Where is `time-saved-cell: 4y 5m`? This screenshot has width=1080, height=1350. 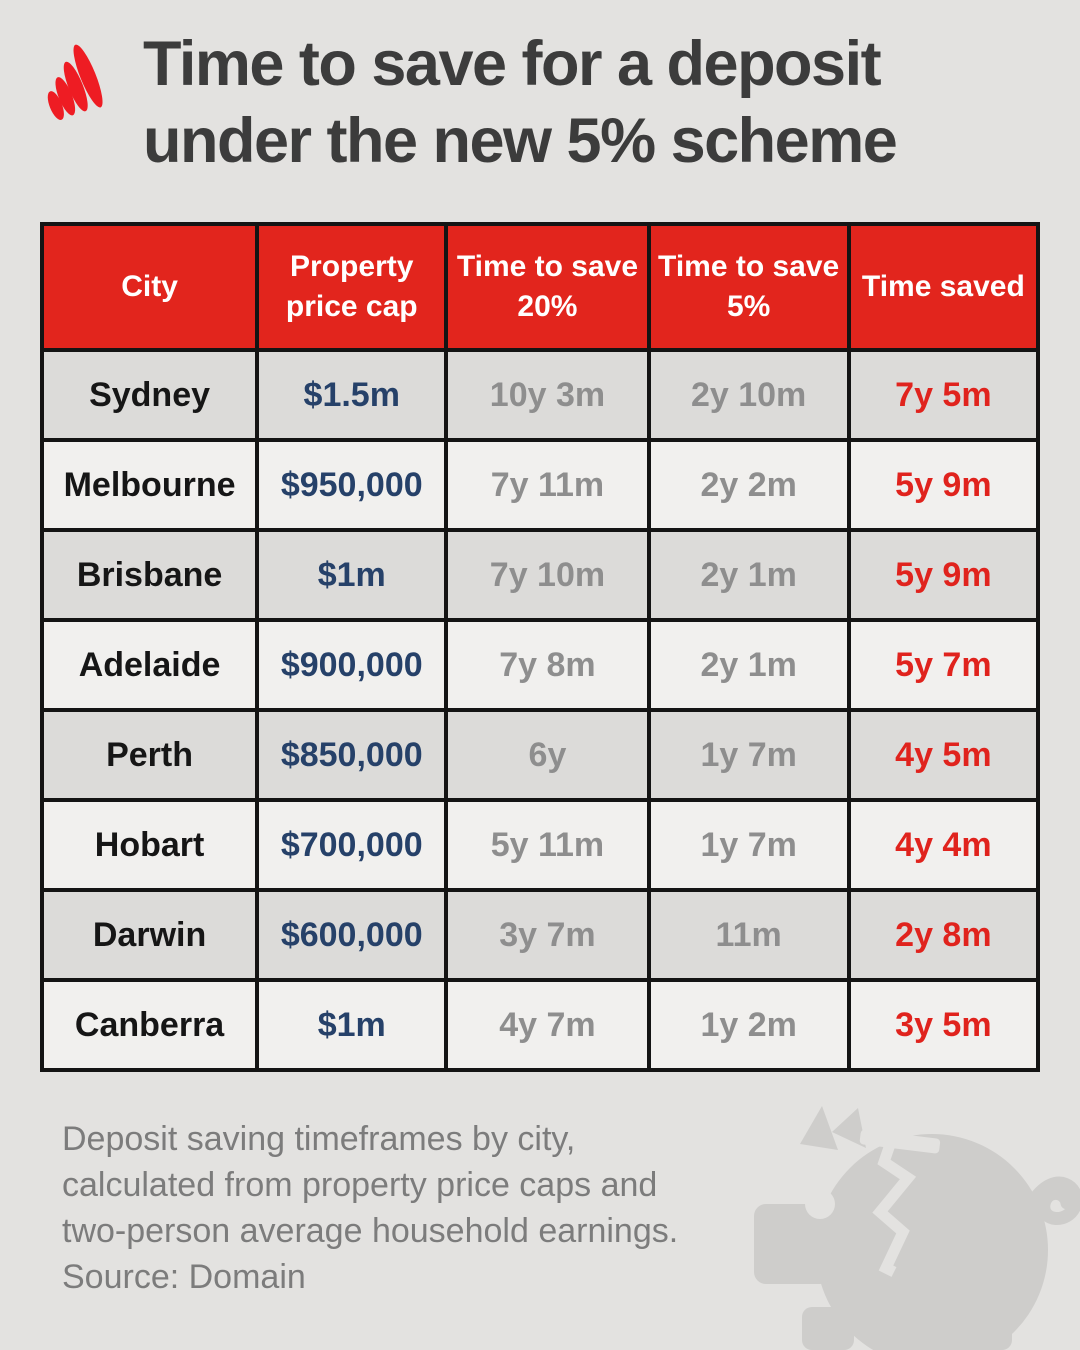 time-saved-cell: 4y 5m is located at coordinates (943, 755).